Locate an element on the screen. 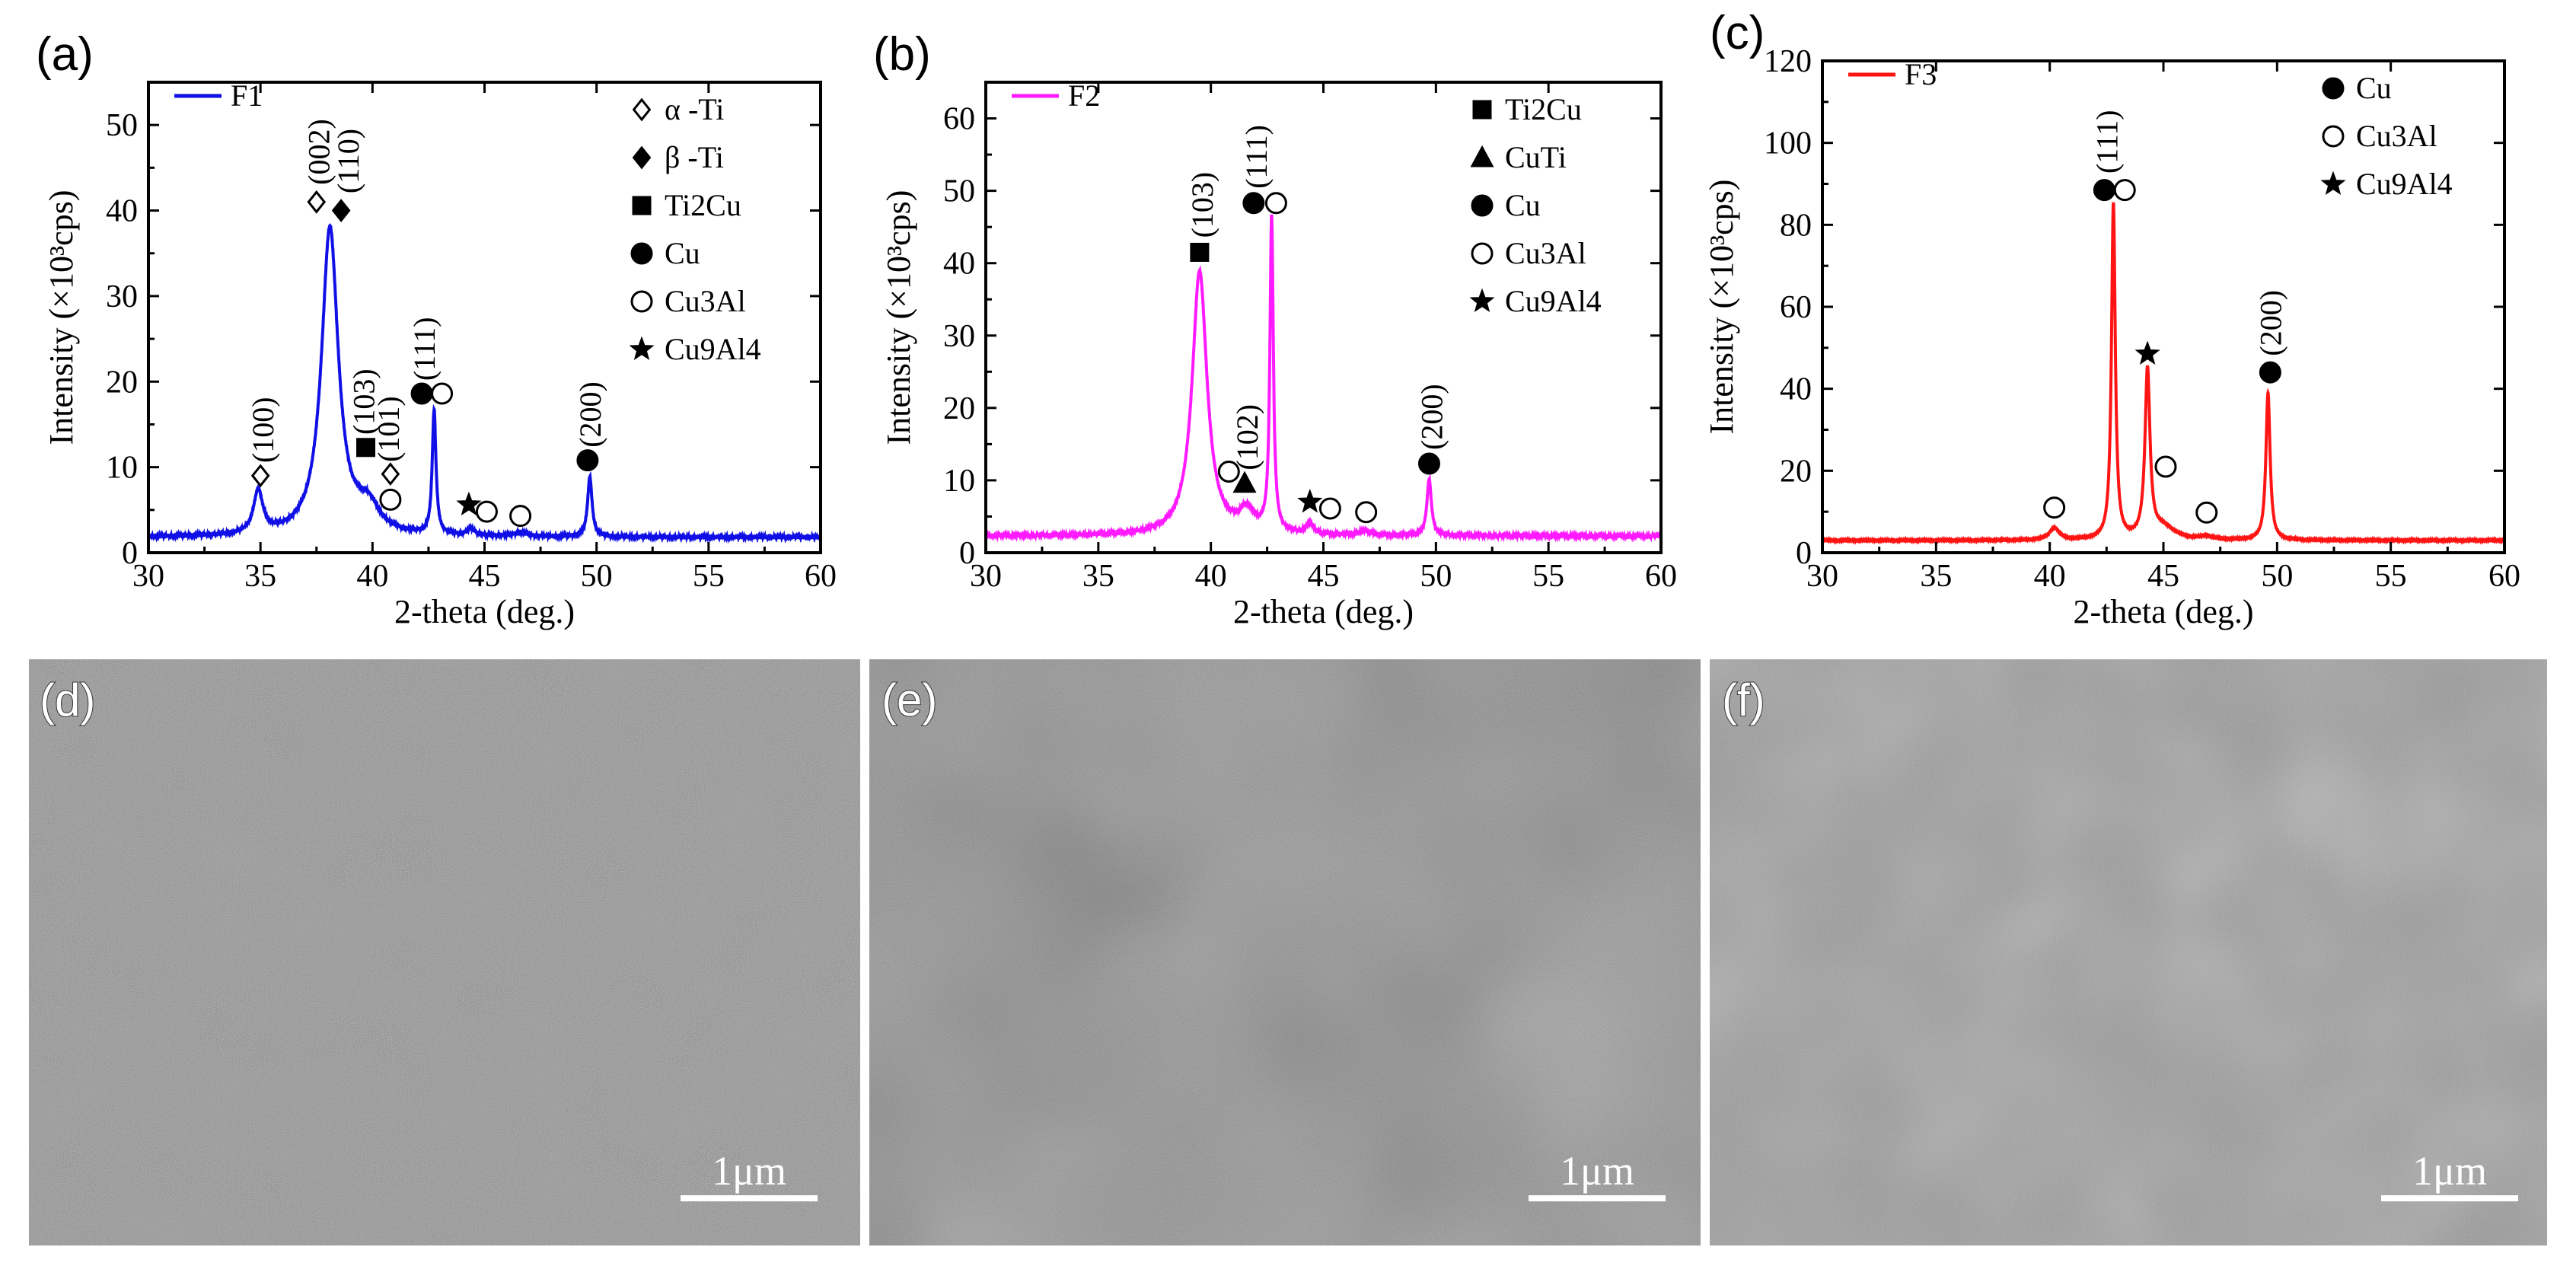 The image size is (2576, 1263). x-tick-label: 60 is located at coordinates (2504, 576).